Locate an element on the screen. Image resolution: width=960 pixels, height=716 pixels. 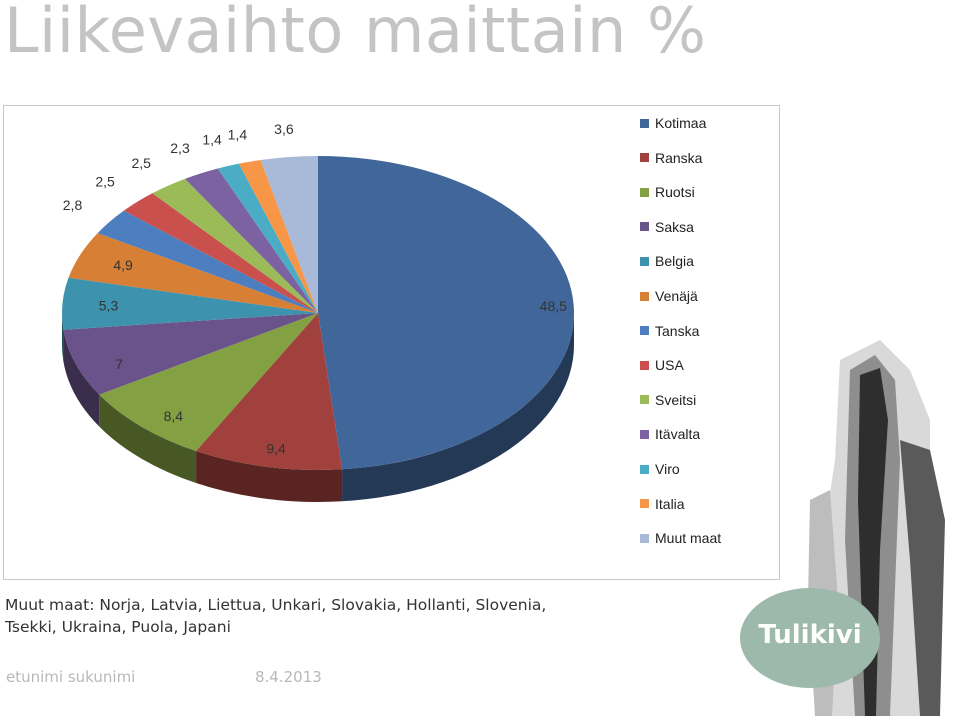
pie-slice-tanska is located at coordinates (207, 261).